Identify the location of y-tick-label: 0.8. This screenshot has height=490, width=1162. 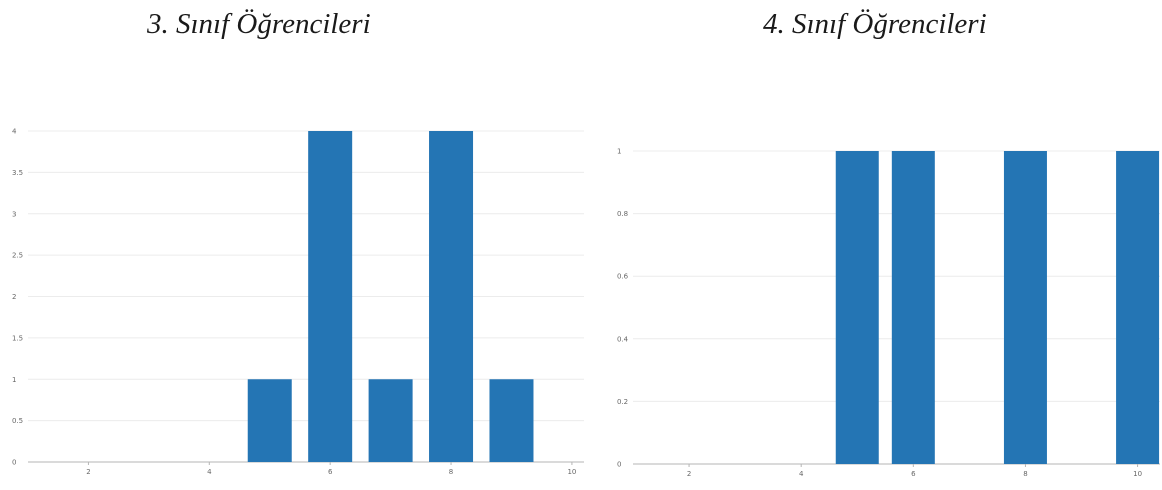
(622, 214).